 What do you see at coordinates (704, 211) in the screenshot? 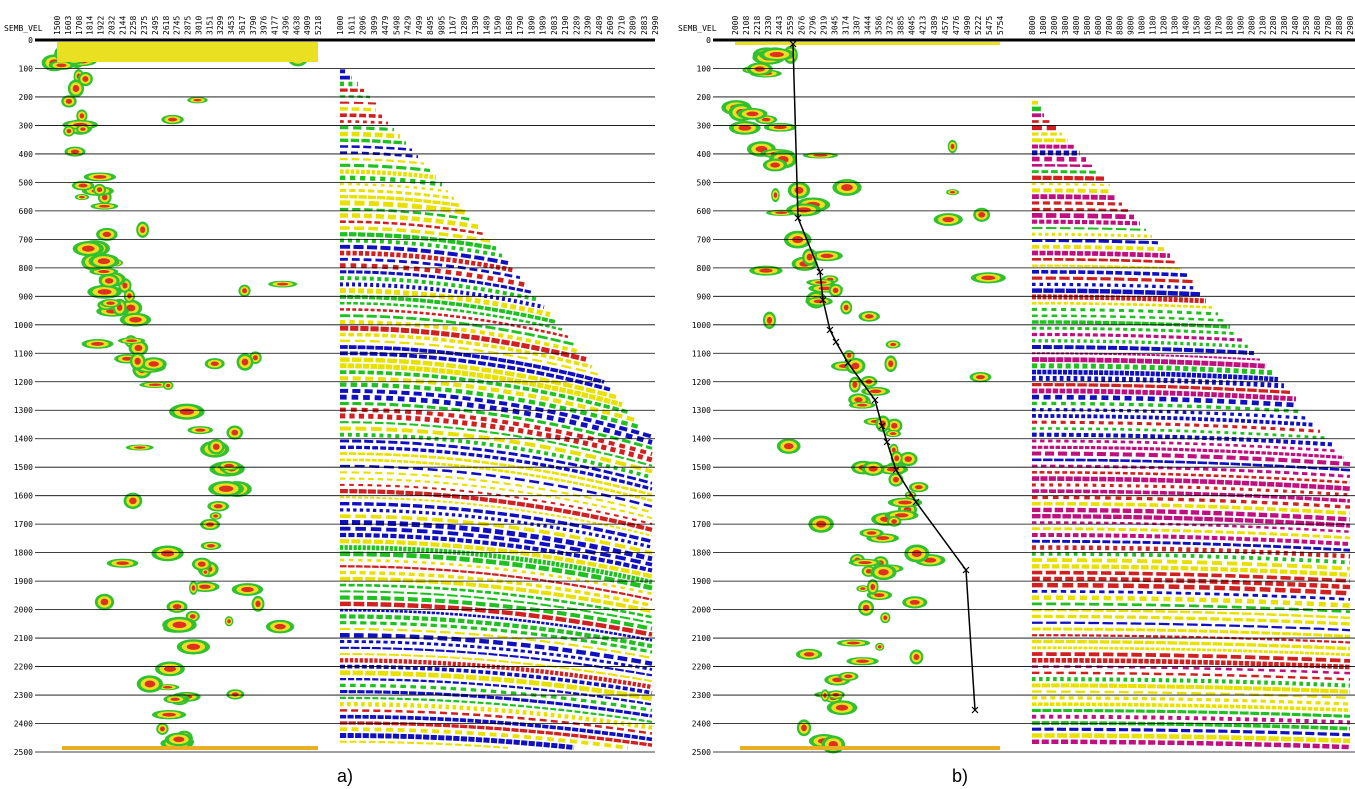
I see `time-label: 600` at bounding box center [704, 211].